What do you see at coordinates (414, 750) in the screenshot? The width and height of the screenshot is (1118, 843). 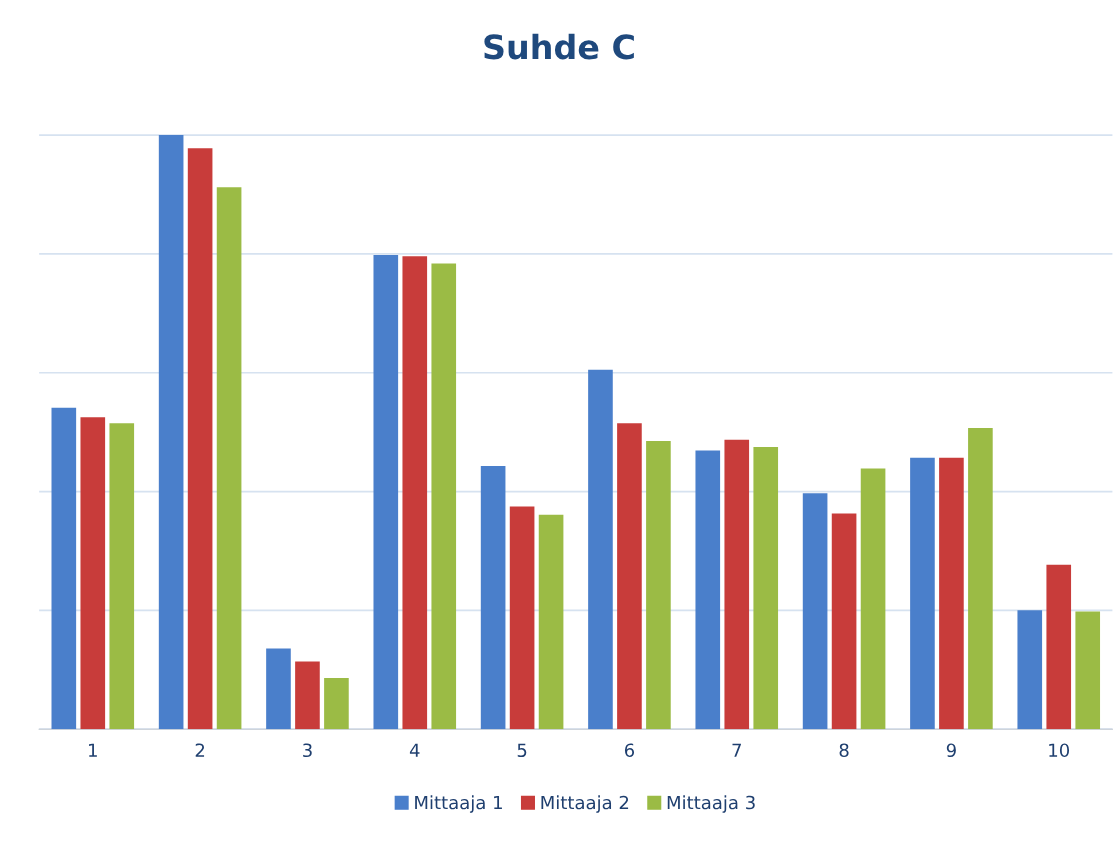 I see `x-tick-label: 4` at bounding box center [414, 750].